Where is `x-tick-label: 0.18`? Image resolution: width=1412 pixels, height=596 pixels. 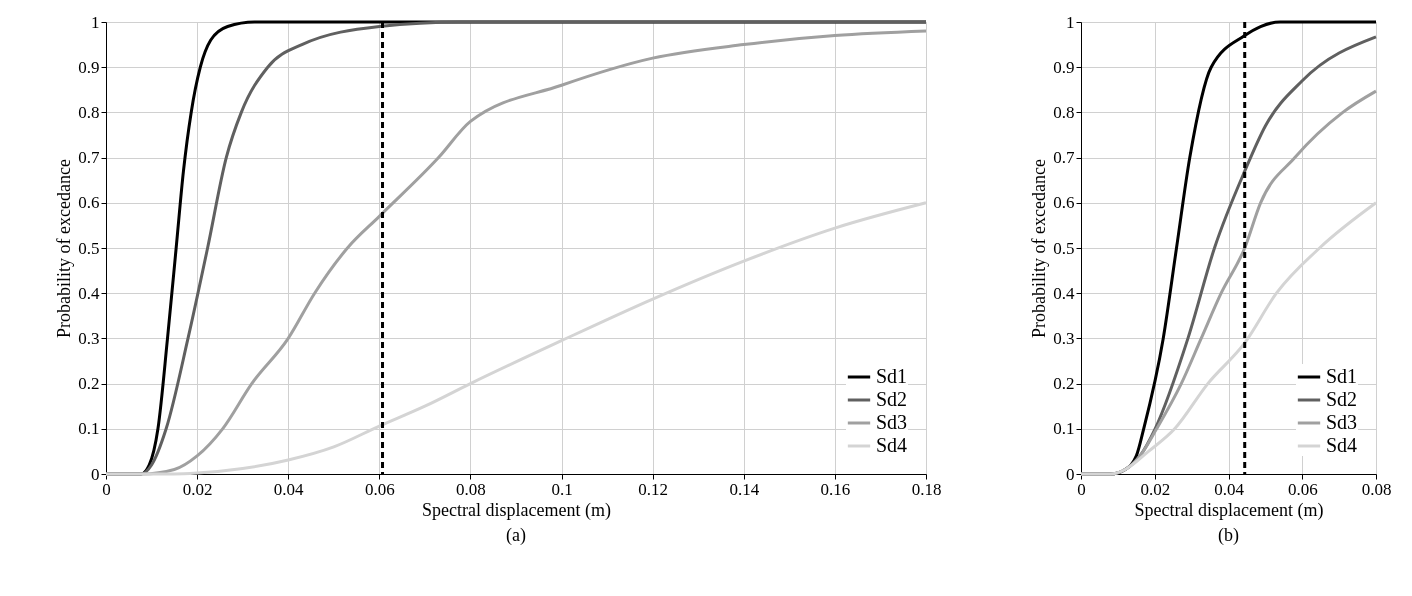 x-tick-label: 0.18 is located at coordinates (926, 489).